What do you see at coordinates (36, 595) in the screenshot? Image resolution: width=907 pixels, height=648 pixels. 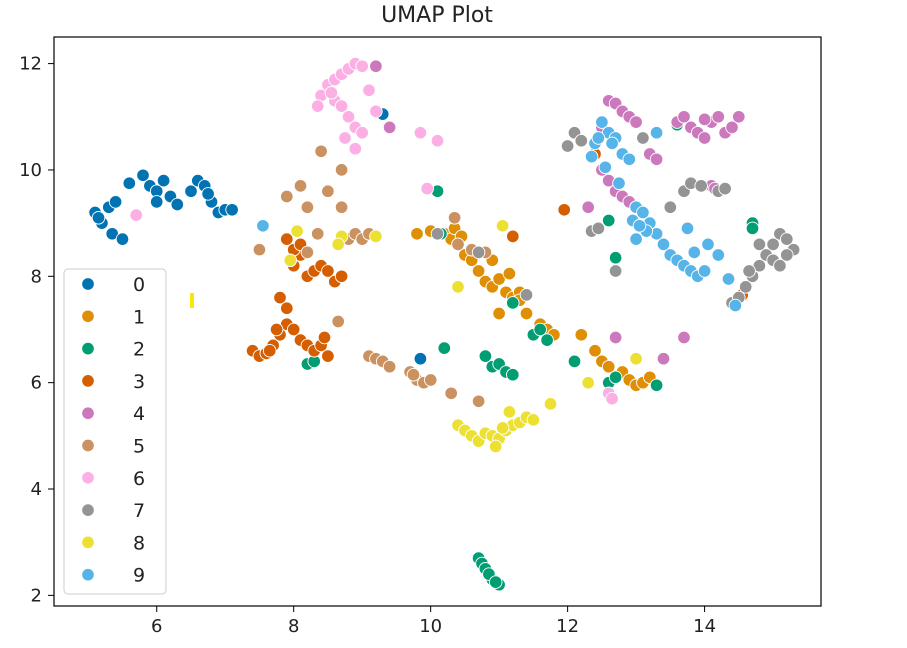 I see `y-tick-label: 2` at bounding box center [36, 595].